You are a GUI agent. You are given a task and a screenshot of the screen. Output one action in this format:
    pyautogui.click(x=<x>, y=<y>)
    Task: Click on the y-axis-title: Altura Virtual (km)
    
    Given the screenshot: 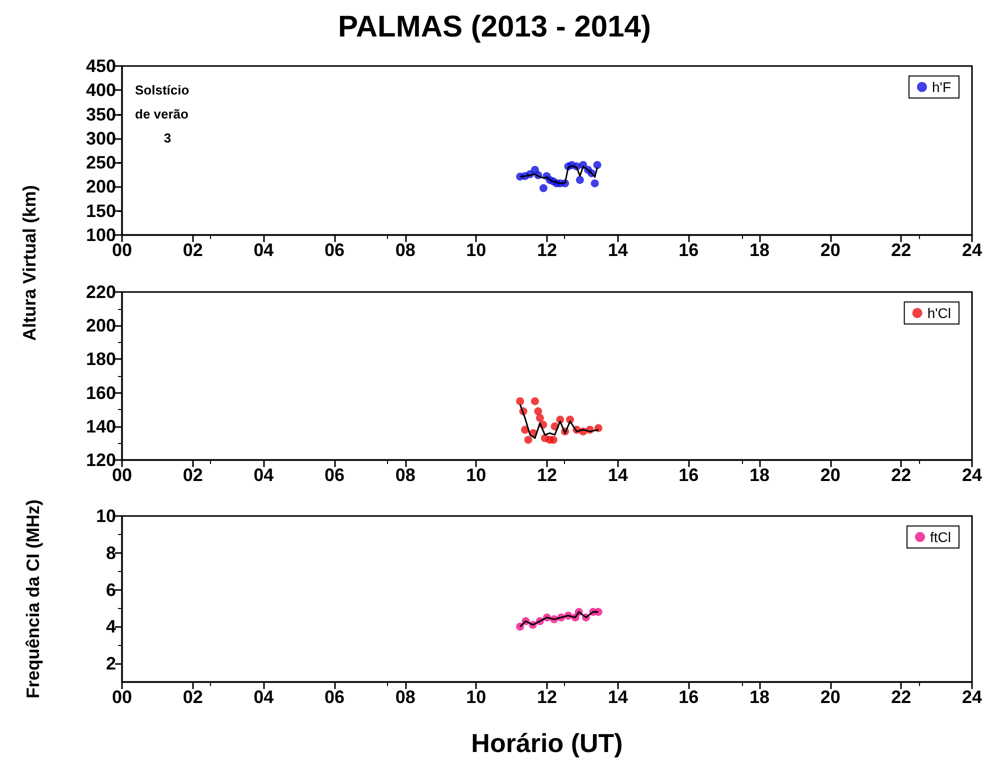 What is the action you would take?
    pyautogui.click(x=30, y=263)
    